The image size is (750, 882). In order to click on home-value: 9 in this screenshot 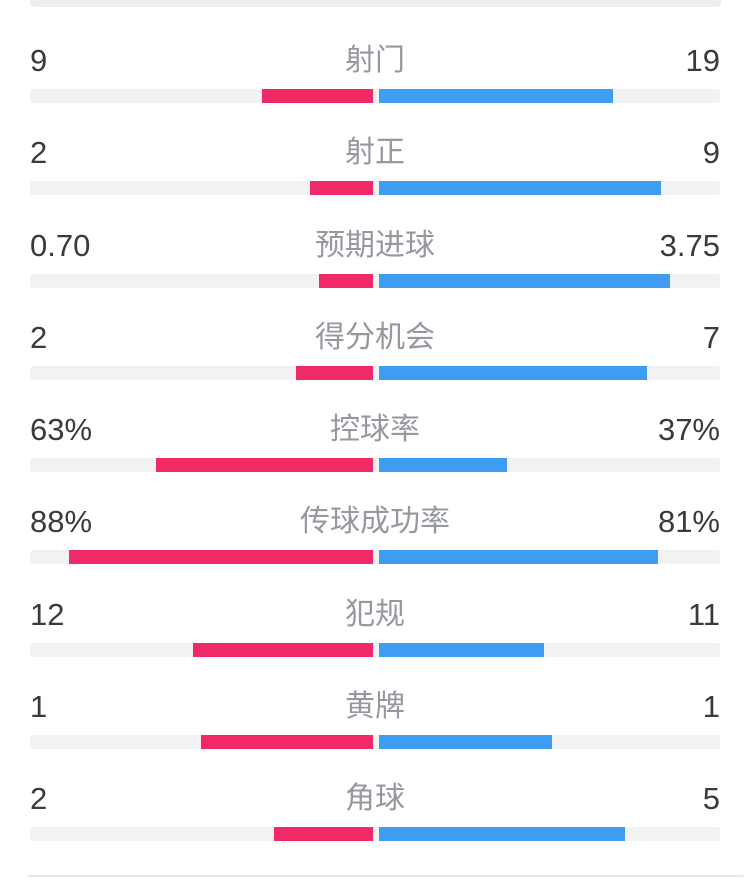, I will do `click(39, 60)`.